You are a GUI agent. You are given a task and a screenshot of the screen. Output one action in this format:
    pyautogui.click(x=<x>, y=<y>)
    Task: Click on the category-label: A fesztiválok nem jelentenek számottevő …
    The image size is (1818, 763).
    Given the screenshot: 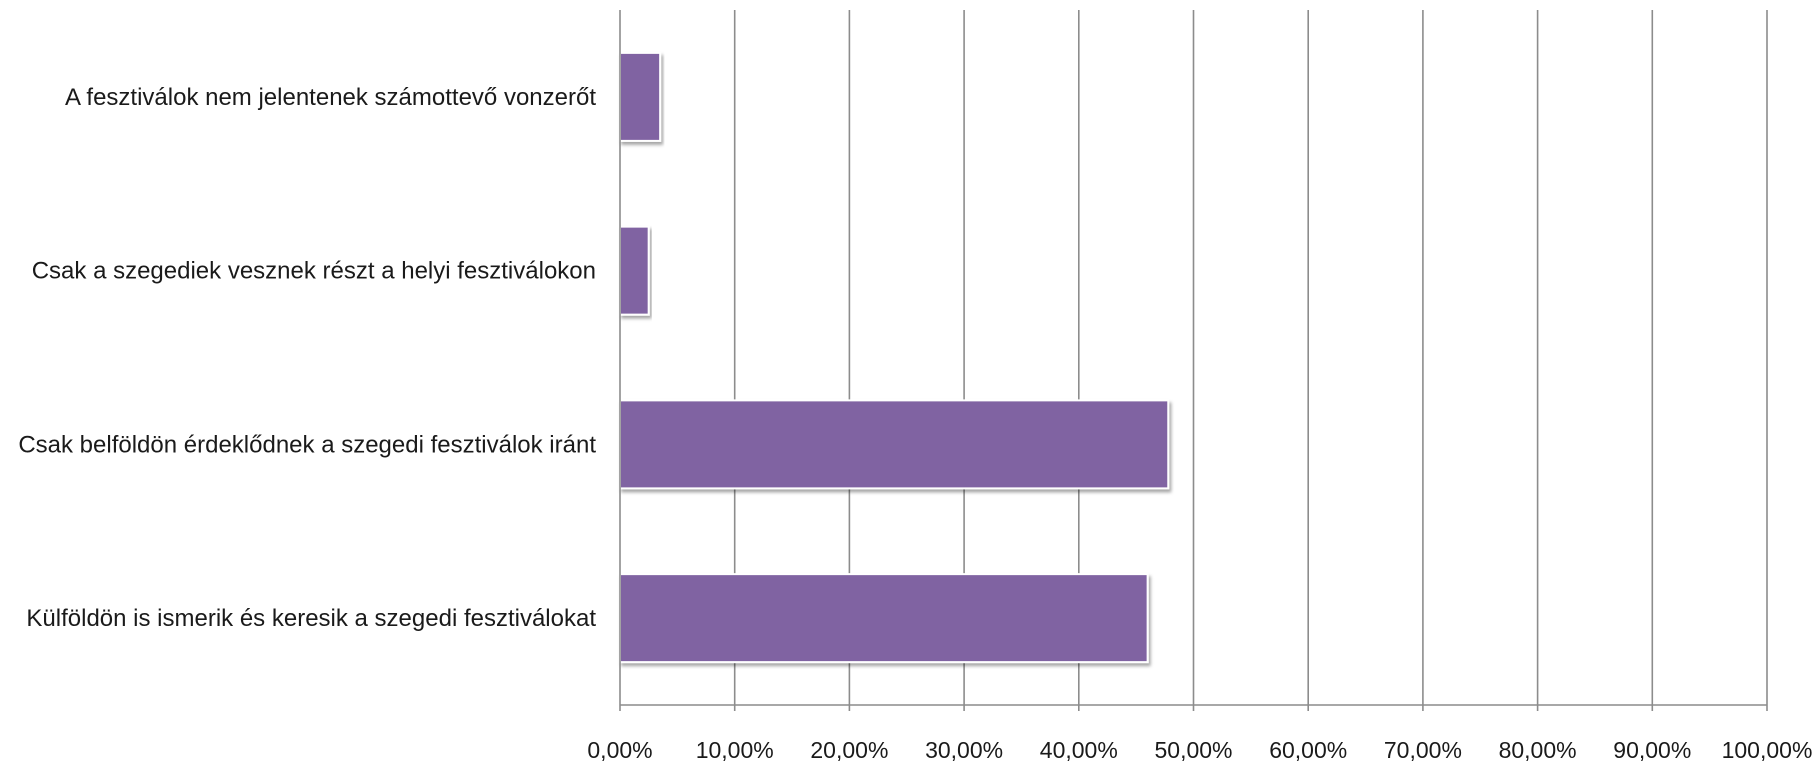 What is the action you would take?
    pyautogui.click(x=330, y=97)
    